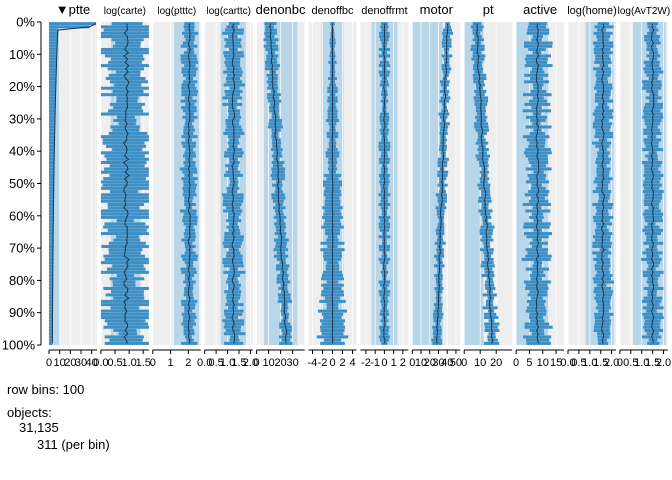 The height and width of the screenshot is (480, 672). I want to click on panel-motor-x-tick-label: 50, so click(456, 363).